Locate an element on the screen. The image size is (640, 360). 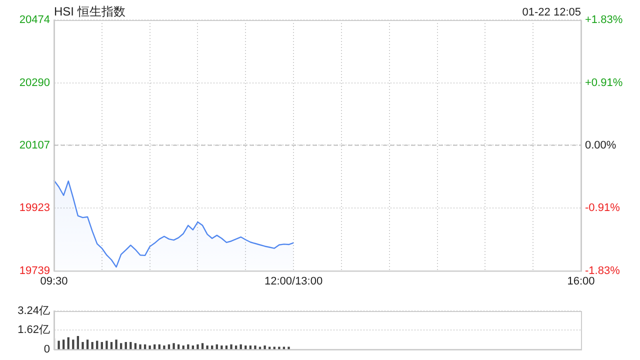
x-tick-label: 16:00 is located at coordinates (581, 281).